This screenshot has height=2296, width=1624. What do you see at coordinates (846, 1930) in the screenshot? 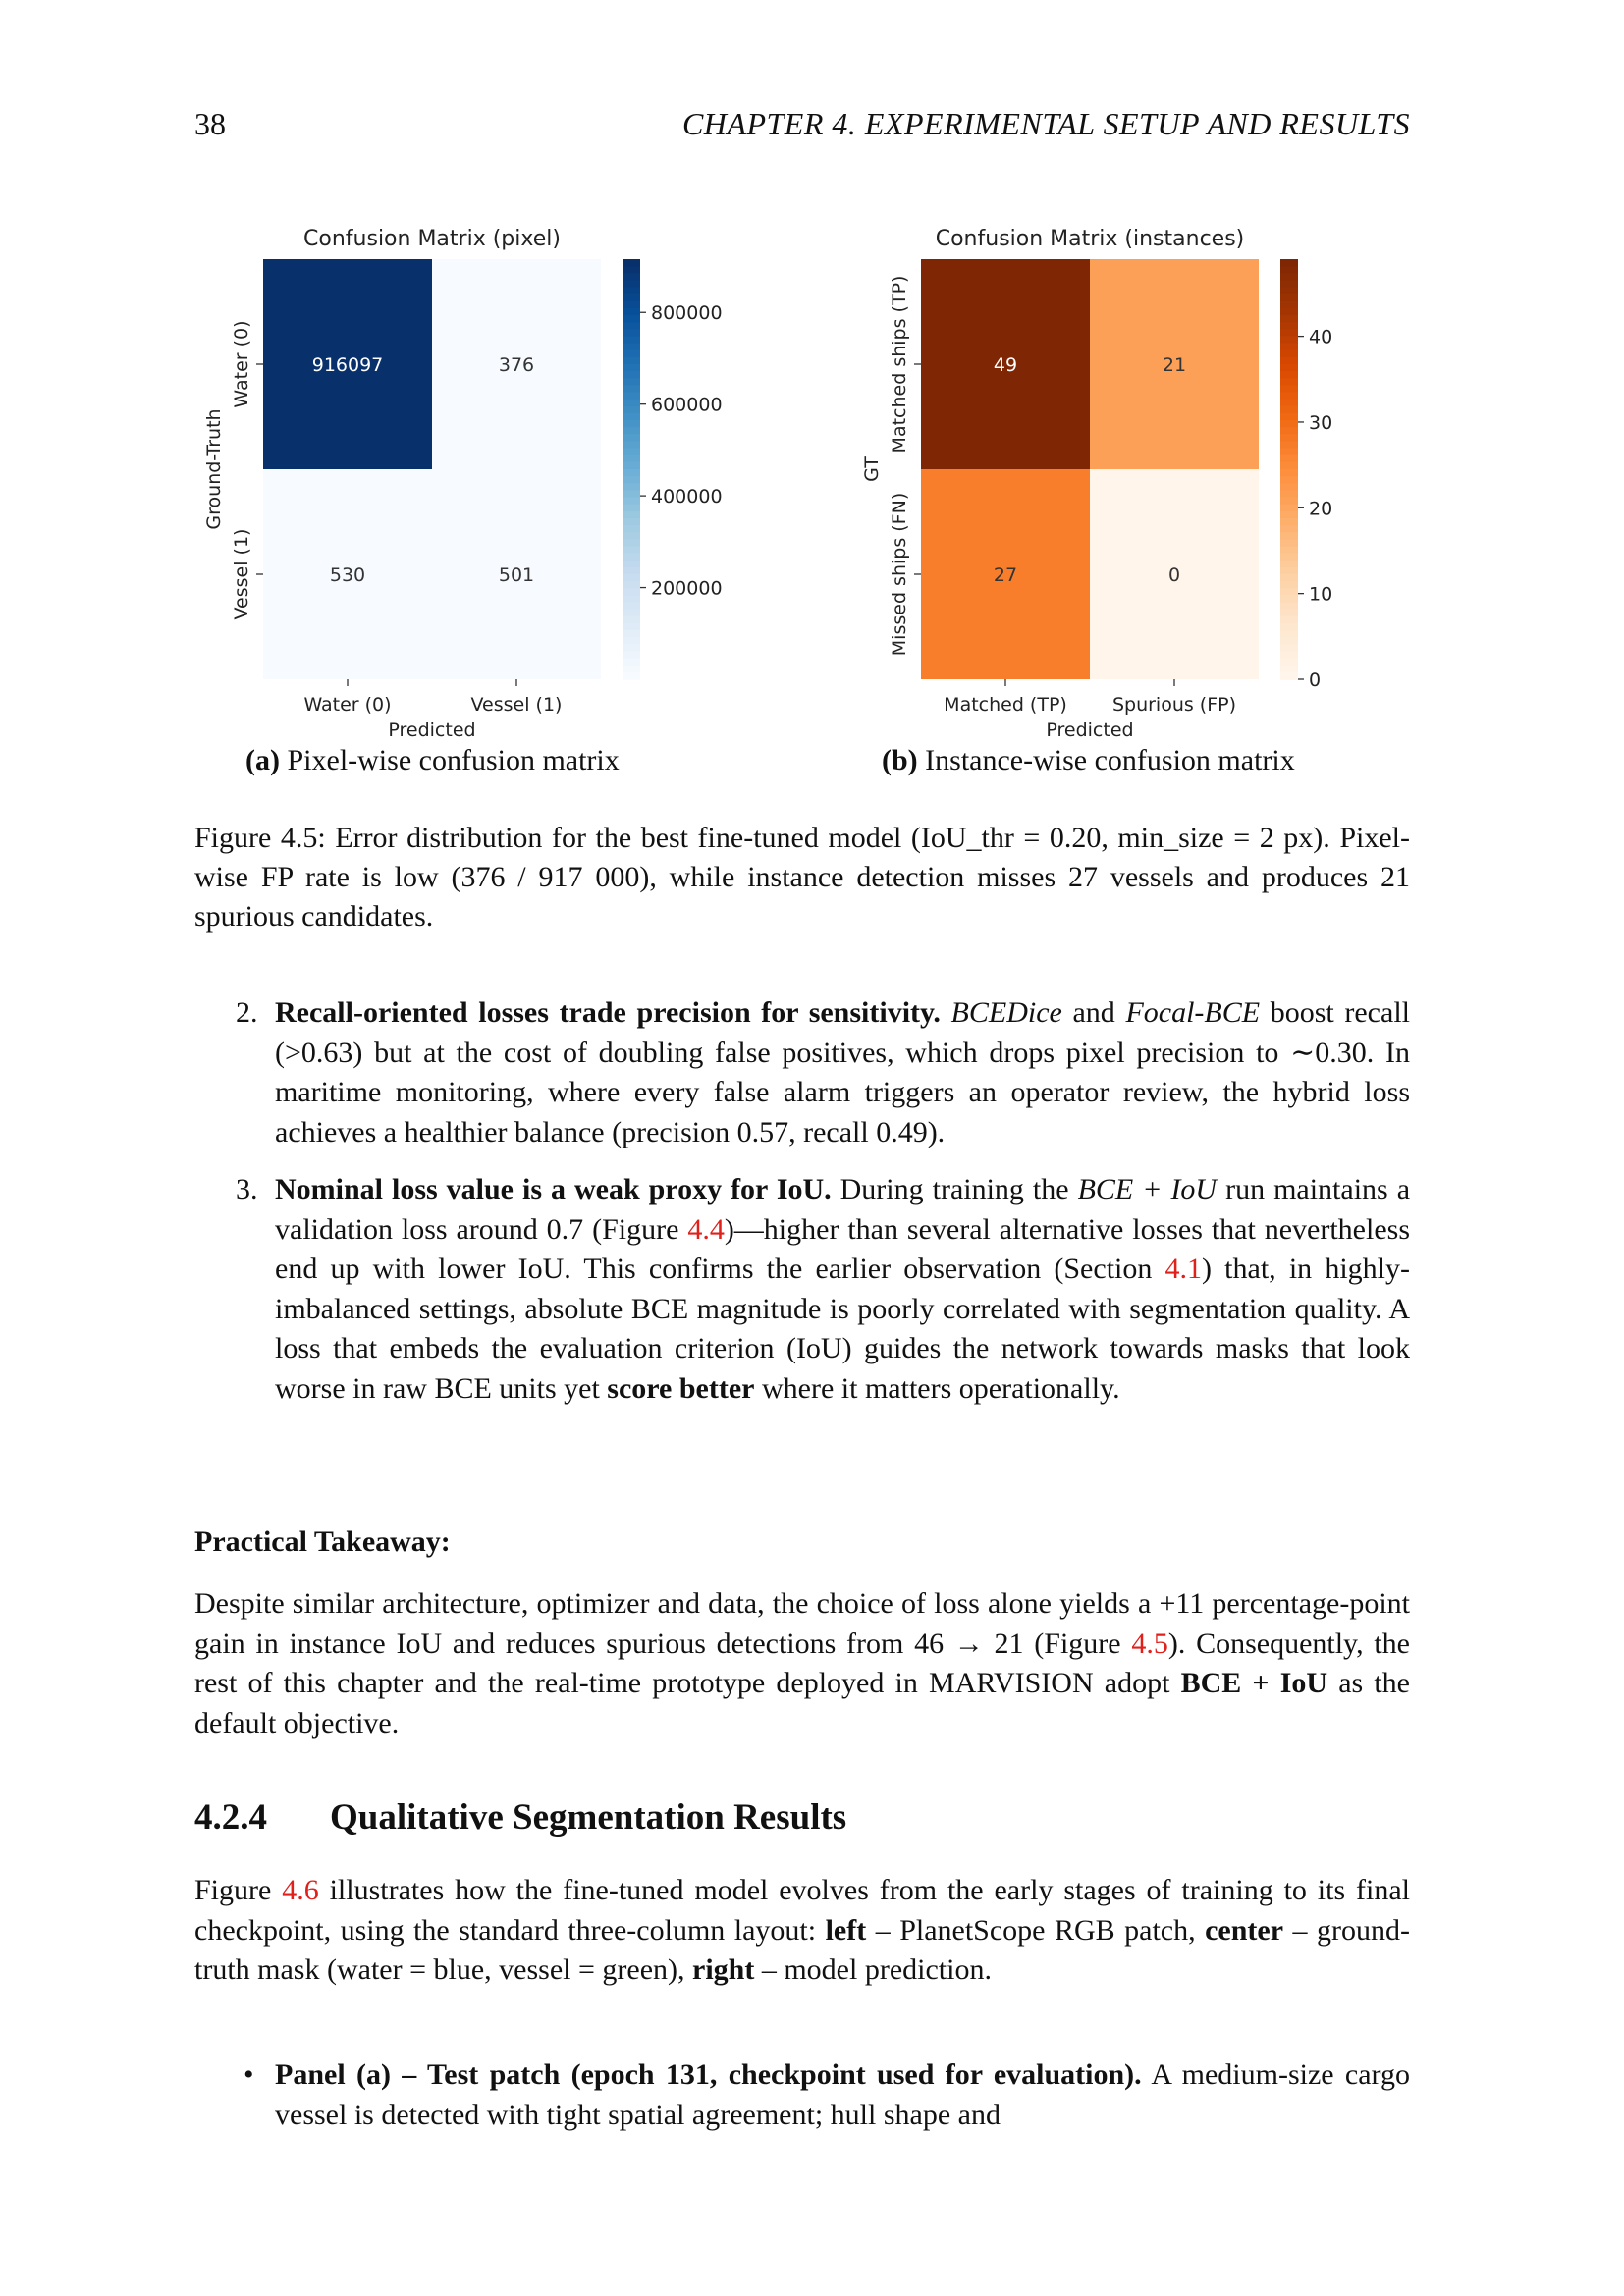
I see `emphasis-text: left` at bounding box center [846, 1930].